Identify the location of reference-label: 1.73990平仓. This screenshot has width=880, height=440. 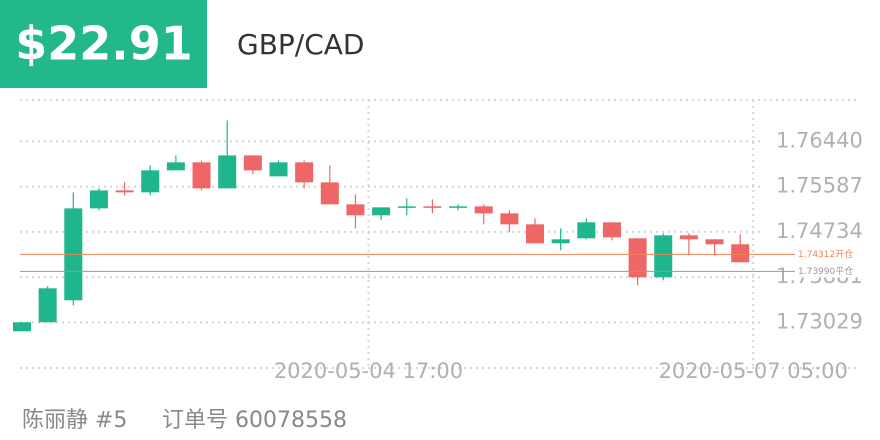
(825, 271).